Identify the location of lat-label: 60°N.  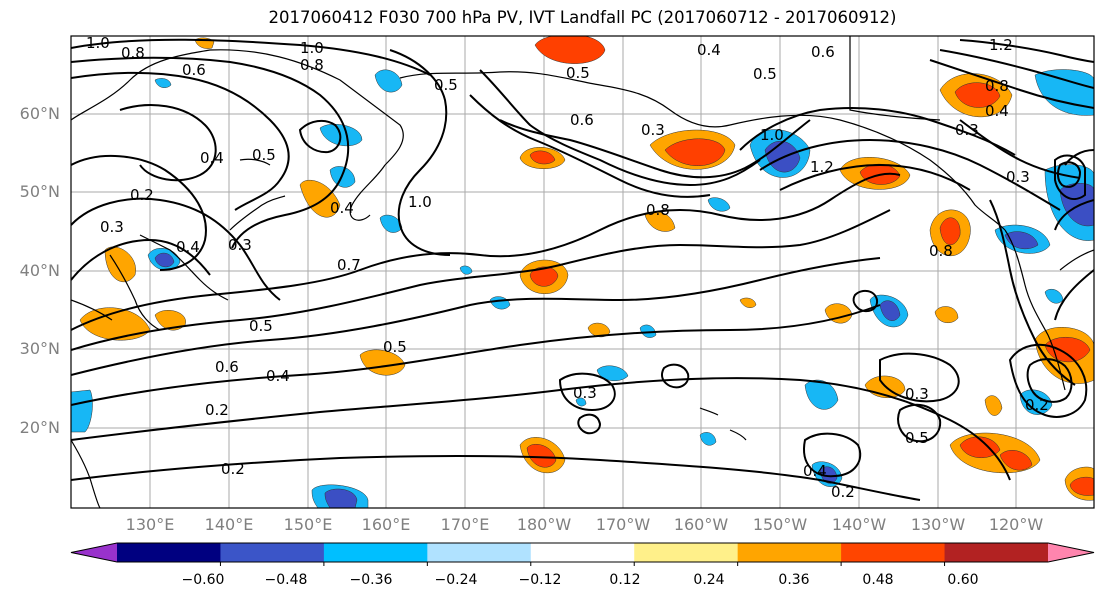
(39, 113).